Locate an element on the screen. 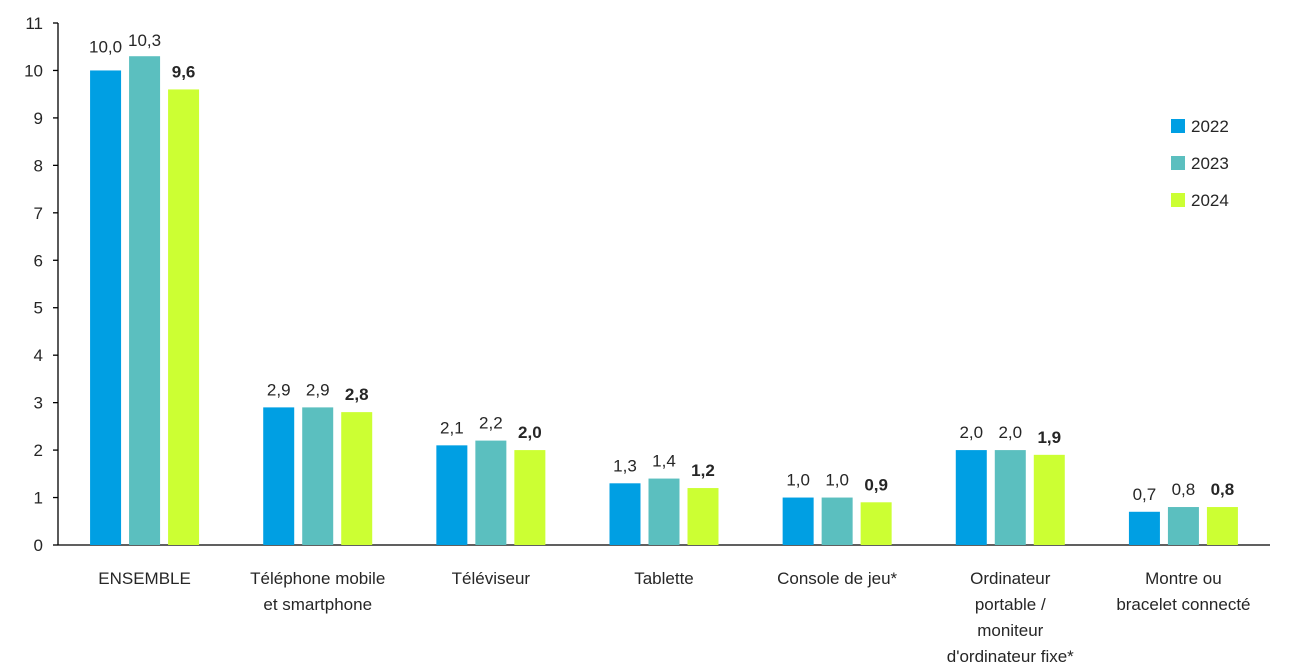 This screenshot has width=1293, height=672. category-label-line: Montre ou is located at coordinates (1183, 578).